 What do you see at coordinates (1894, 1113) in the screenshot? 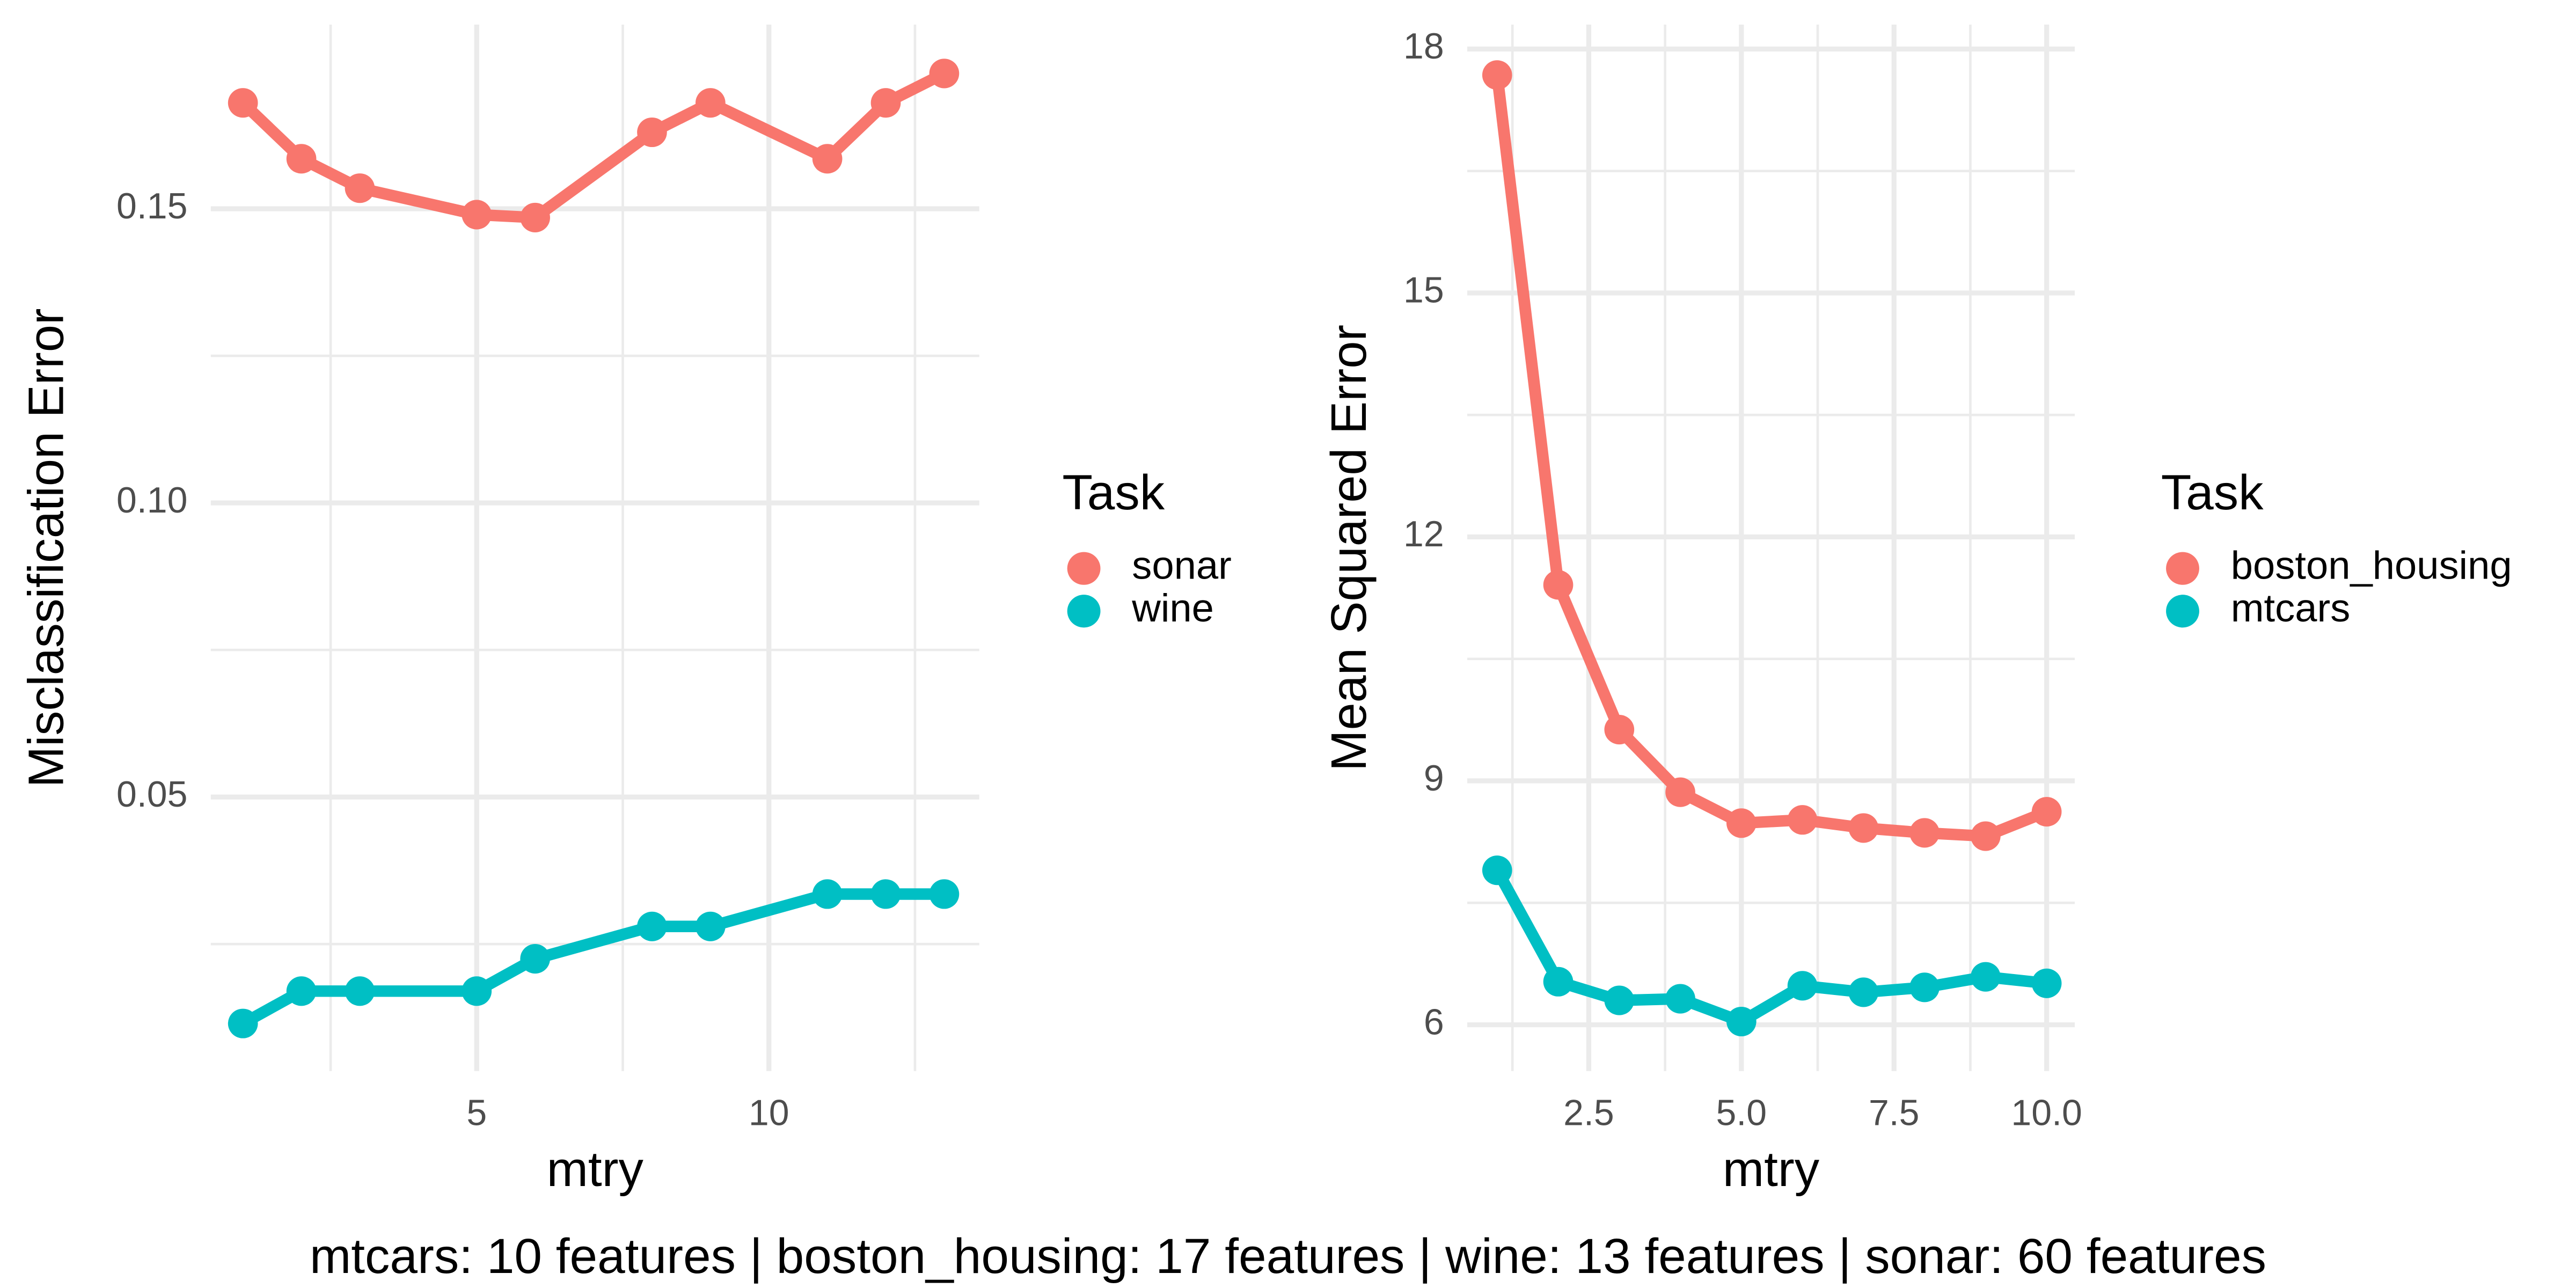
I see `x-tick-label: 7.5` at bounding box center [1894, 1113].